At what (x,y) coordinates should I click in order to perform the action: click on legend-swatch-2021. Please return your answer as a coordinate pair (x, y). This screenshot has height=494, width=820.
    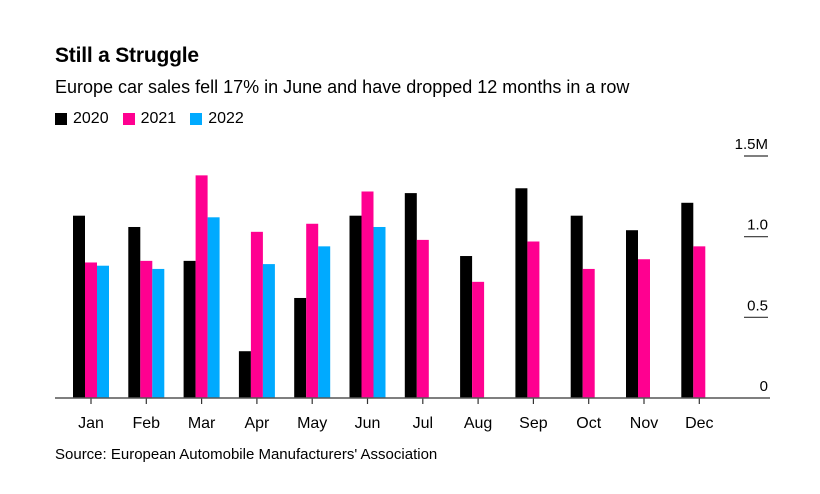
    Looking at the image, I should click on (128, 119).